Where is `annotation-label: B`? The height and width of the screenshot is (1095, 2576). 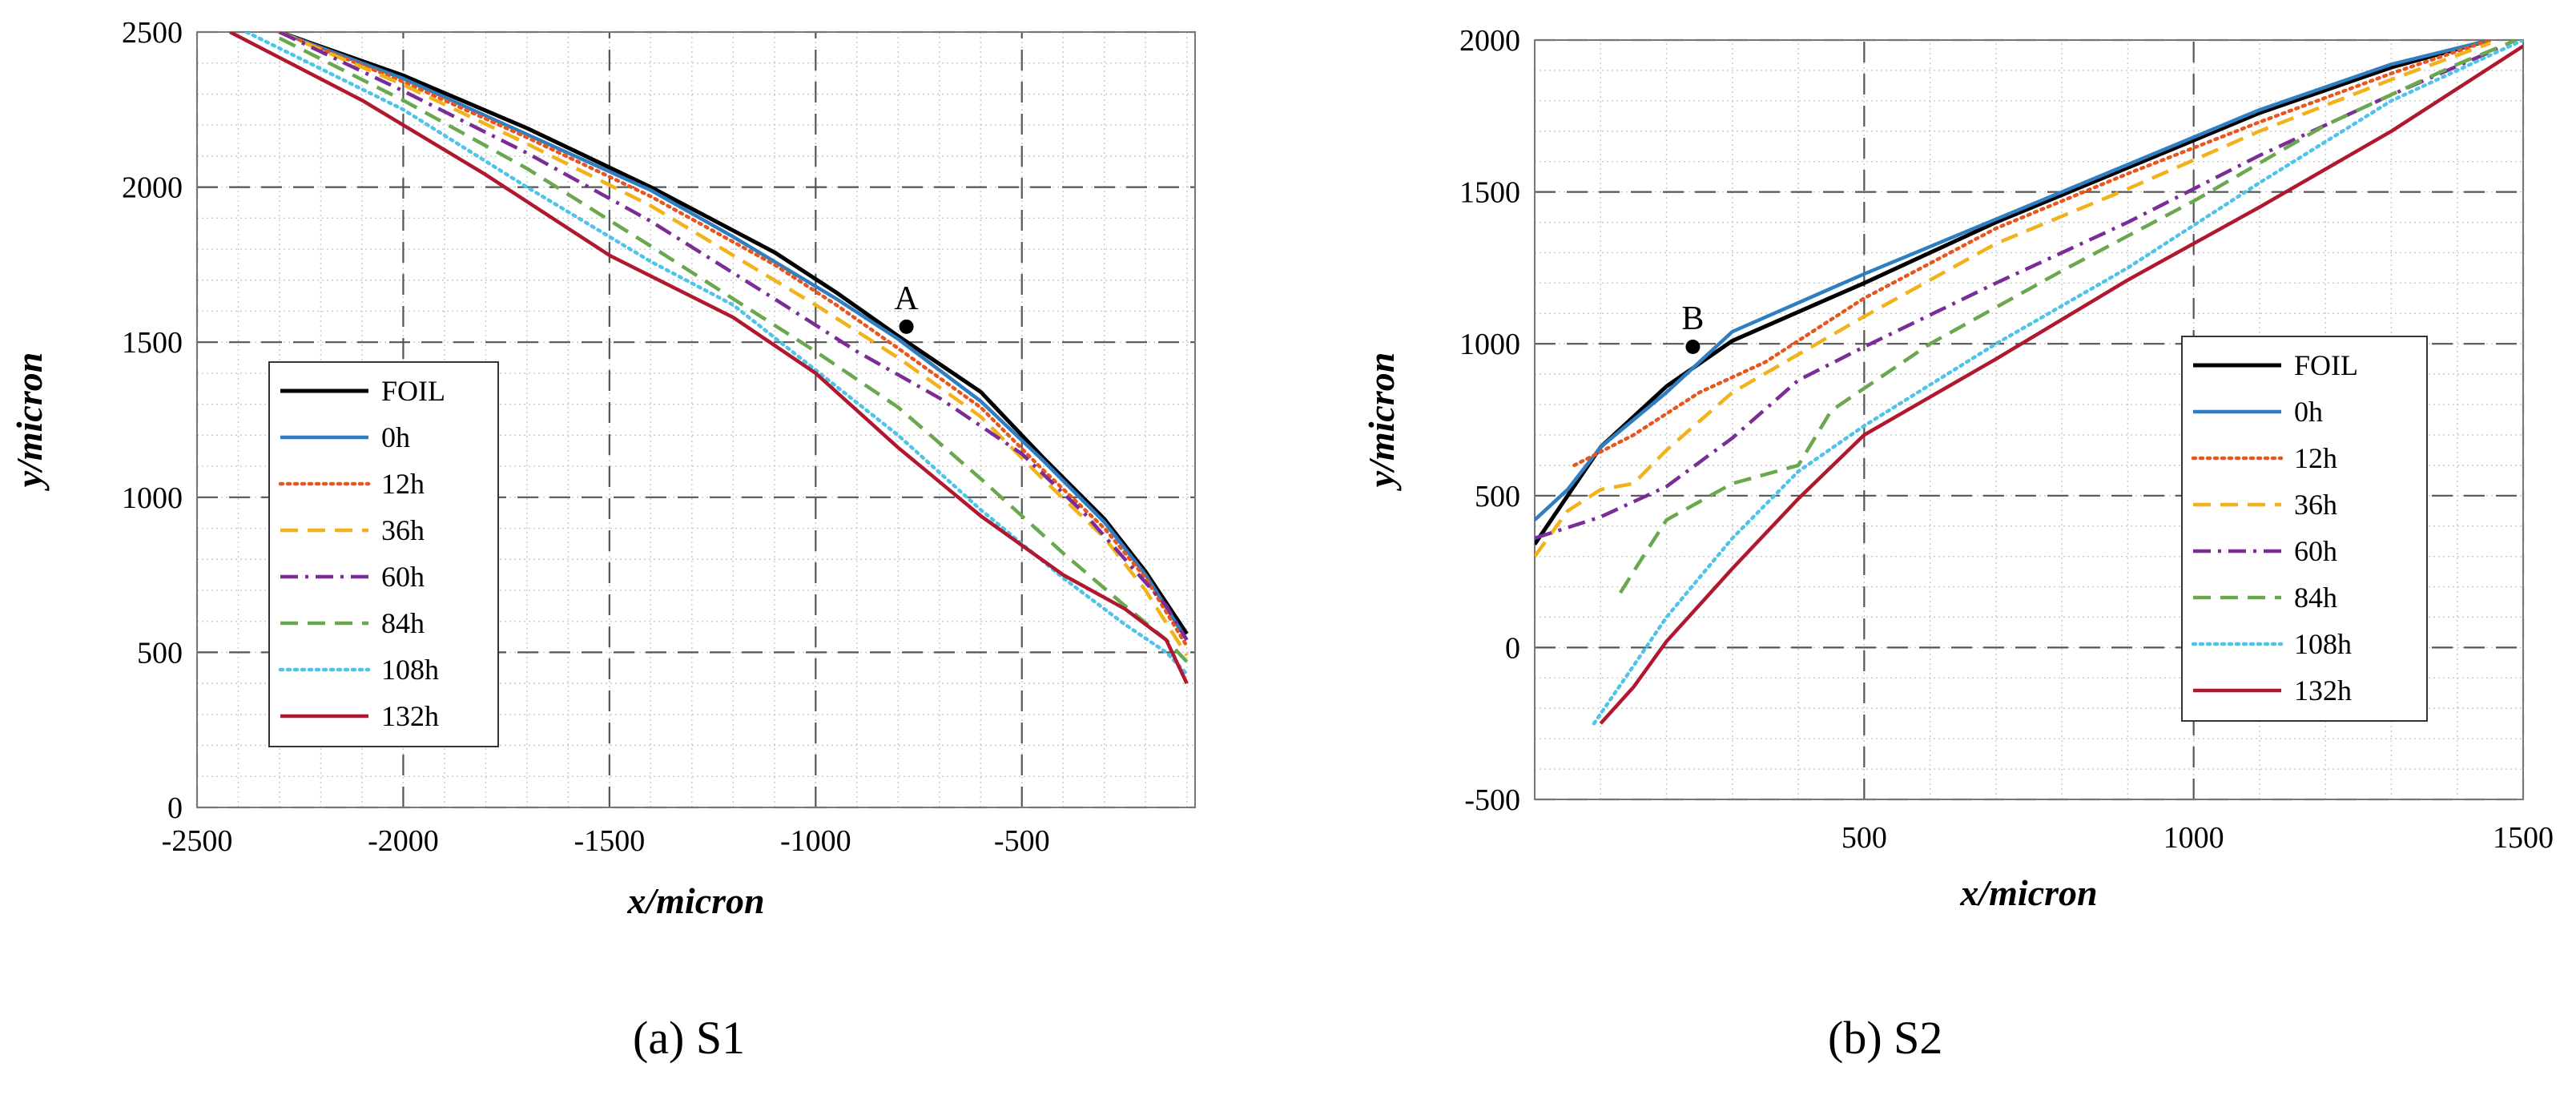 annotation-label: B is located at coordinates (1692, 318).